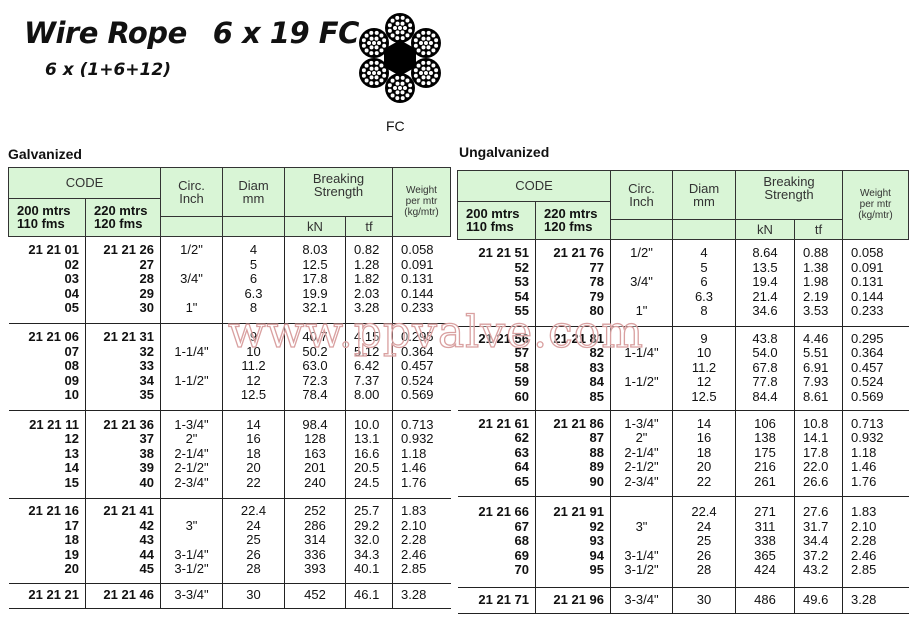 This screenshot has height=620, width=922. What do you see at coordinates (765, 526) in the screenshot?
I see `table-cell: 311` at bounding box center [765, 526].